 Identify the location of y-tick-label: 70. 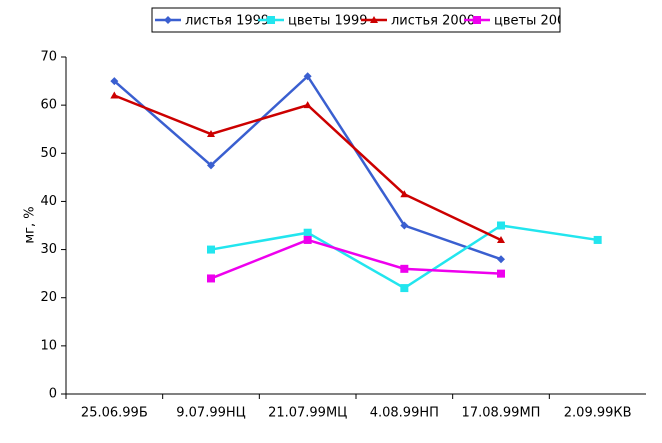
(48, 57).